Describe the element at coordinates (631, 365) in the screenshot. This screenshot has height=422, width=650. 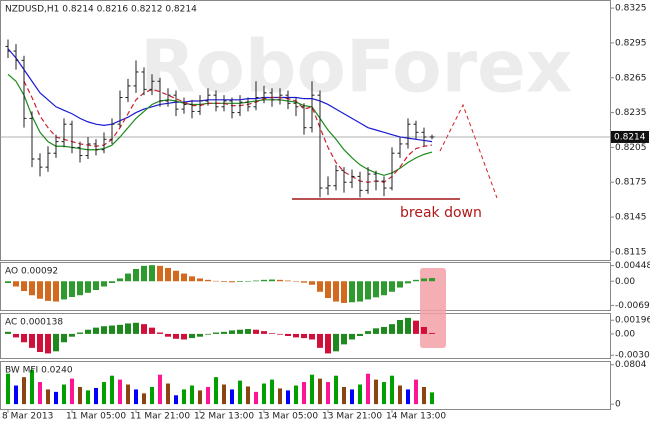
I see `y-tick-label: 0.0804` at that location.